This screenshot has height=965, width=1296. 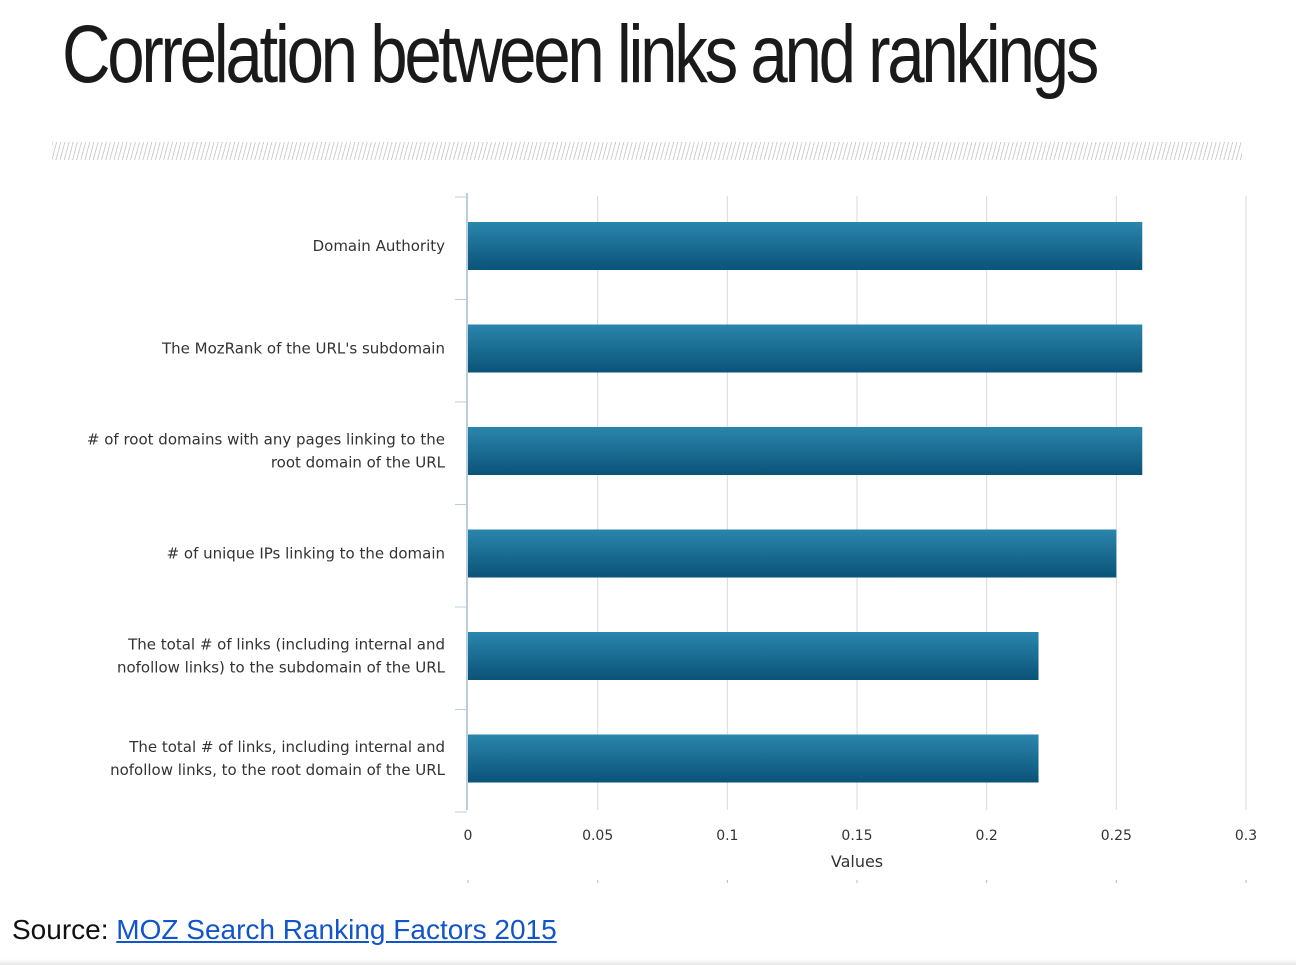 What do you see at coordinates (306, 554) in the screenshot?
I see `category-label: # of unique IPs linking to the domain` at bounding box center [306, 554].